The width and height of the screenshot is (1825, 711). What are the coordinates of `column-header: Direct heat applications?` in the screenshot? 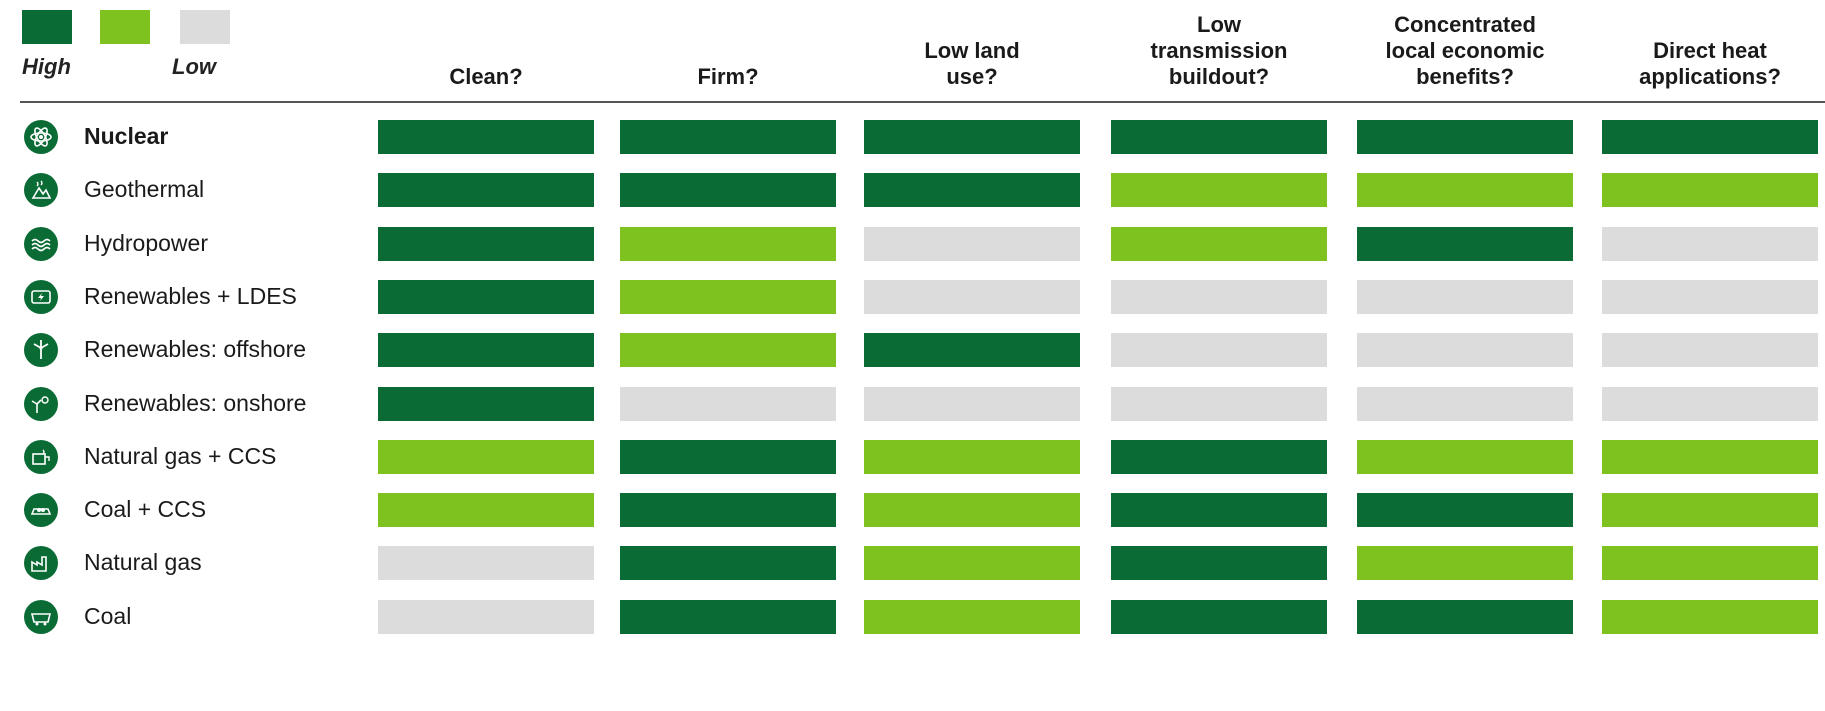 It's located at (1710, 63).